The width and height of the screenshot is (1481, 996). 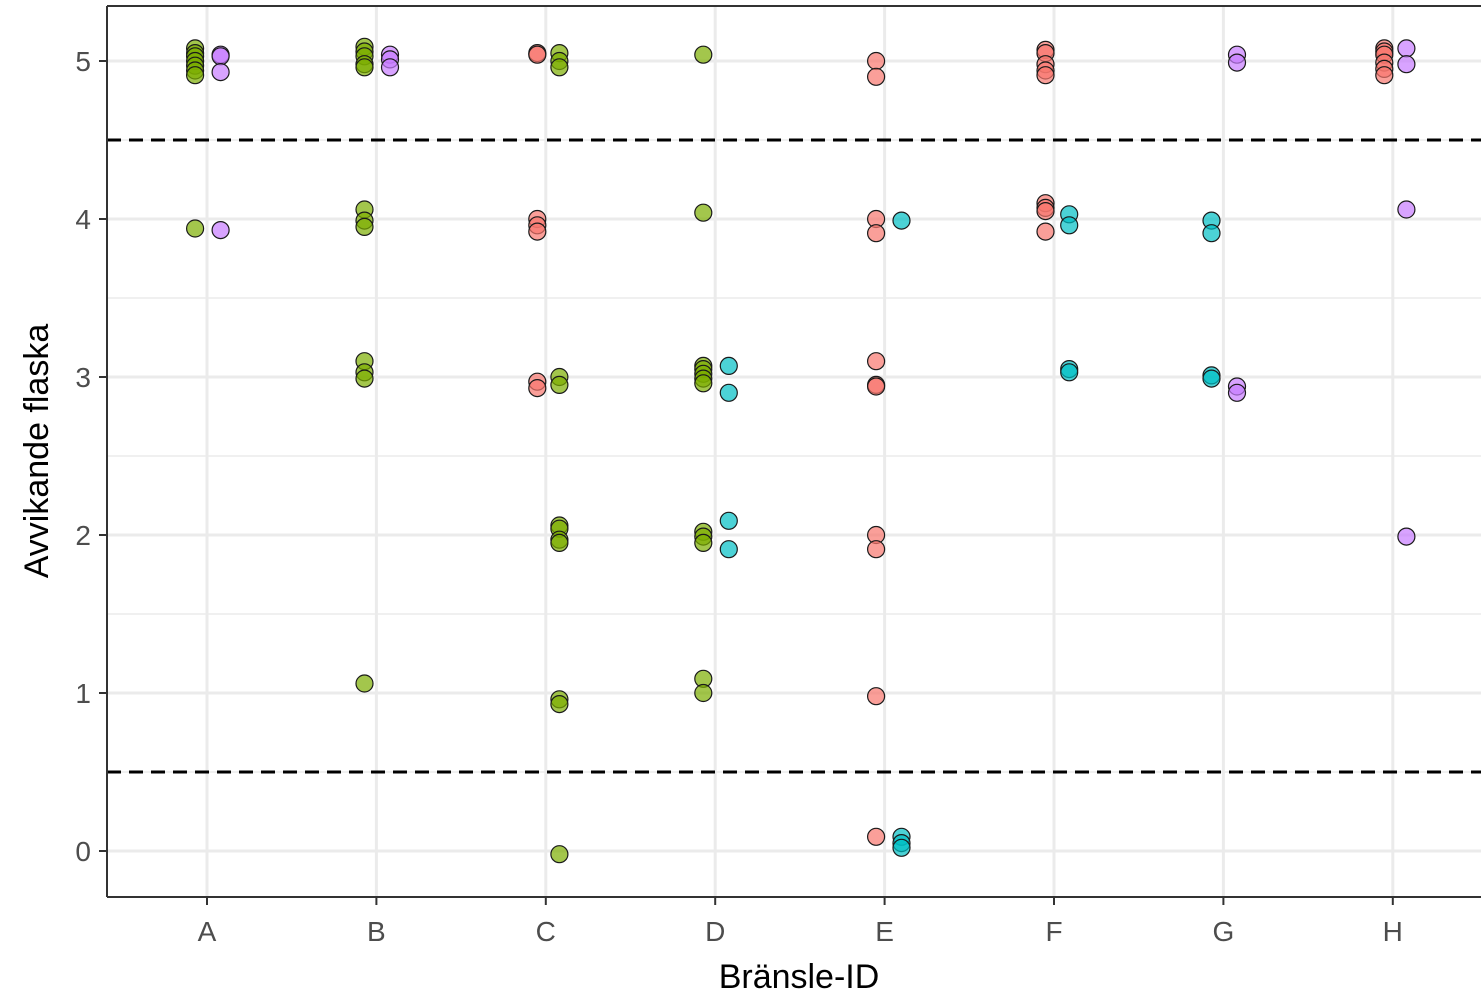 I want to click on y-tick-label: 1, so click(x=83, y=693).